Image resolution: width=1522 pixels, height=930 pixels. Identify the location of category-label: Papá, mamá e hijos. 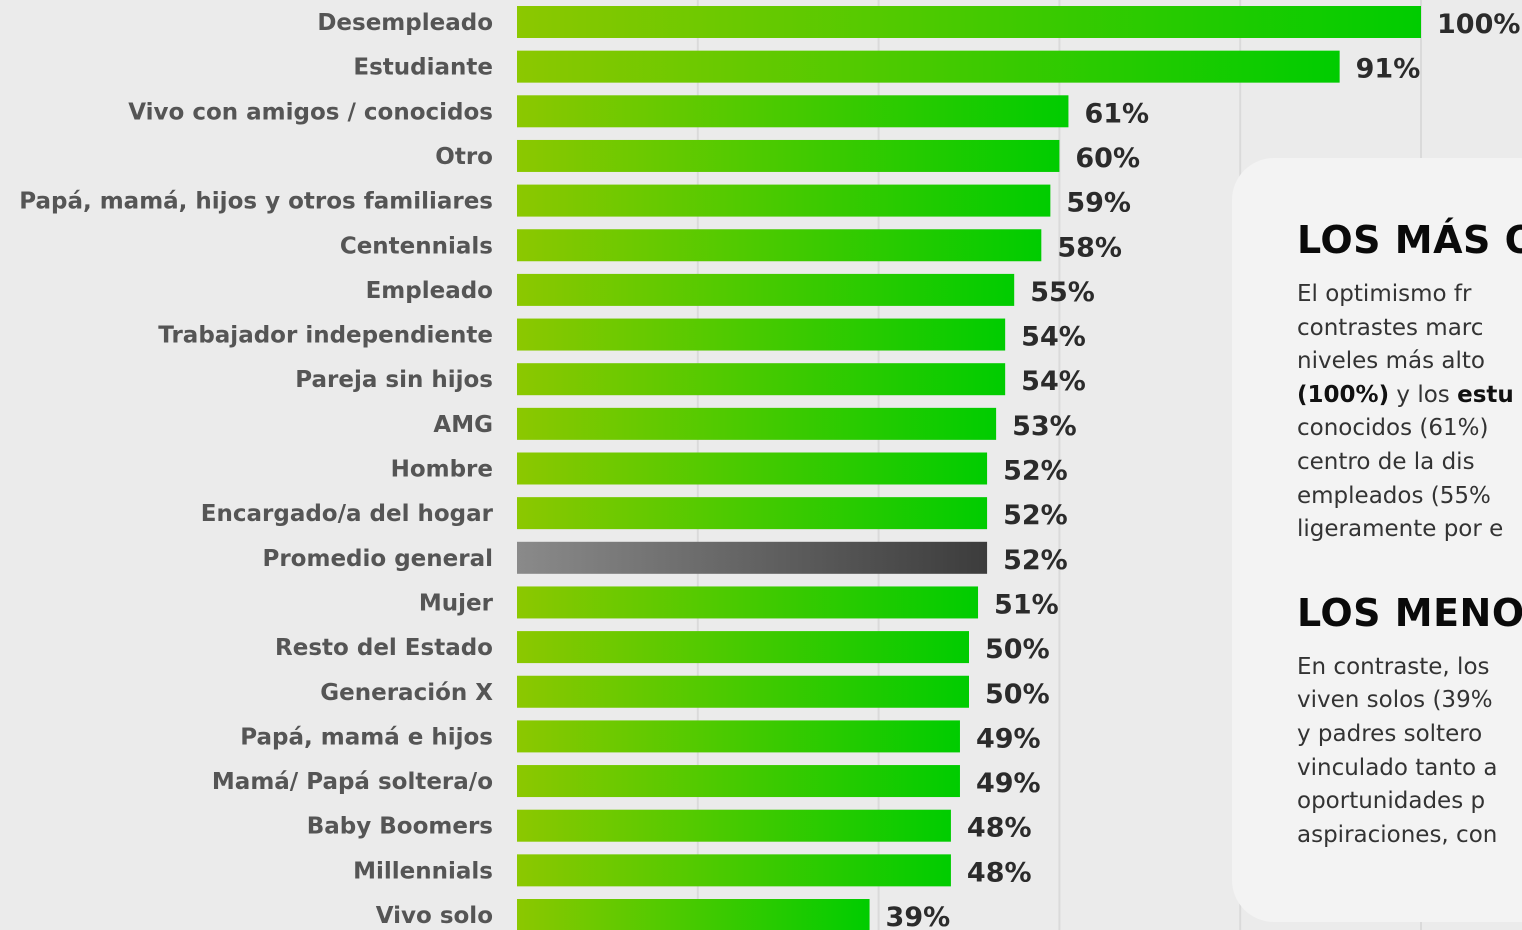
(366, 737).